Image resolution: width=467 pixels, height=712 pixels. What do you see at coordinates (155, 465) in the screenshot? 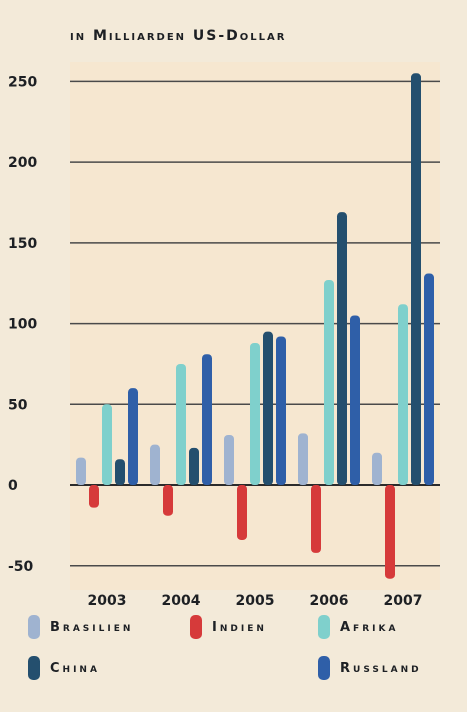
I see `bar-brasilien-2004` at bounding box center [155, 465].